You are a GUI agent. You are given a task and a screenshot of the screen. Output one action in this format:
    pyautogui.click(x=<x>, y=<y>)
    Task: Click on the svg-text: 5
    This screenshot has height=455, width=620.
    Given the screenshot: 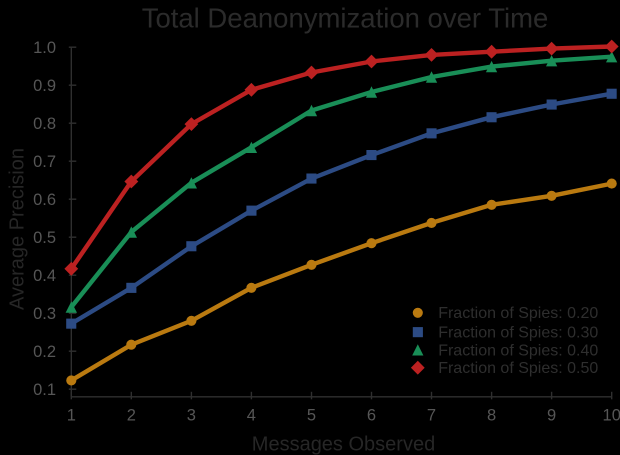 What is the action you would take?
    pyautogui.click(x=311, y=415)
    